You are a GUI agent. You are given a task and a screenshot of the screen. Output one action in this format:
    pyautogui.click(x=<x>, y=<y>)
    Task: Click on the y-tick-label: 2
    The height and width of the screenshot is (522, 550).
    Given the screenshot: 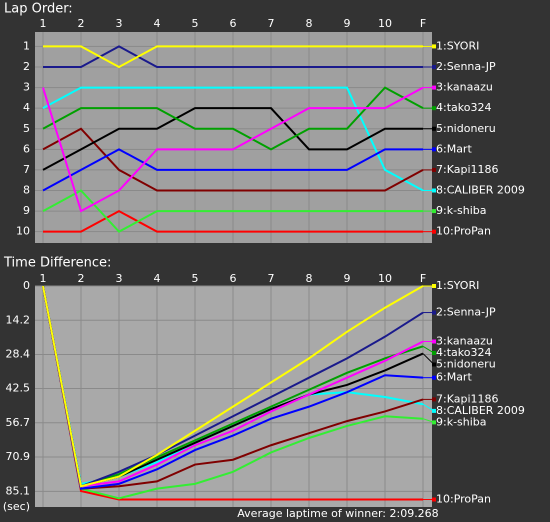 What is the action you would take?
    pyautogui.click(x=26, y=66)
    